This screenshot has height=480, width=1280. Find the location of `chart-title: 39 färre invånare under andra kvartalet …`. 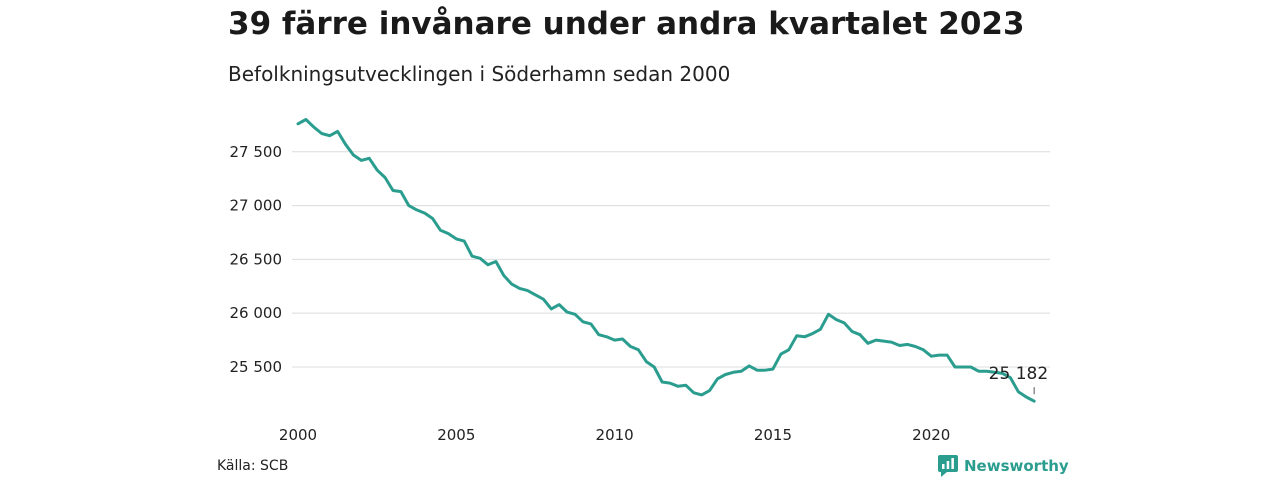

chart-title: 39 färre invånare under andra kvartalet … is located at coordinates (626, 24).